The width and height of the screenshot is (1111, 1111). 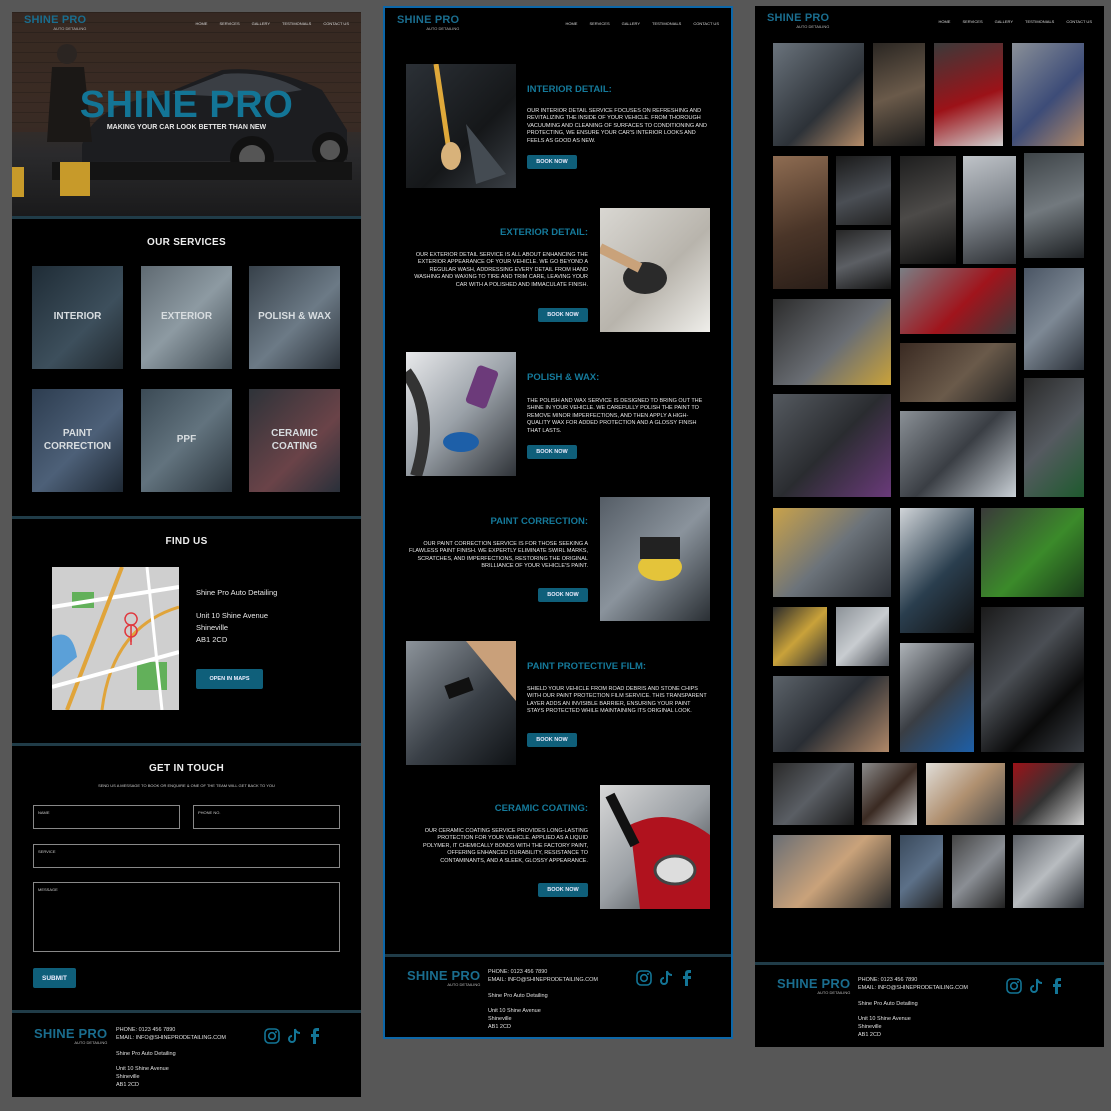 What do you see at coordinates (115, 638) in the screenshot?
I see `location-map` at bounding box center [115, 638].